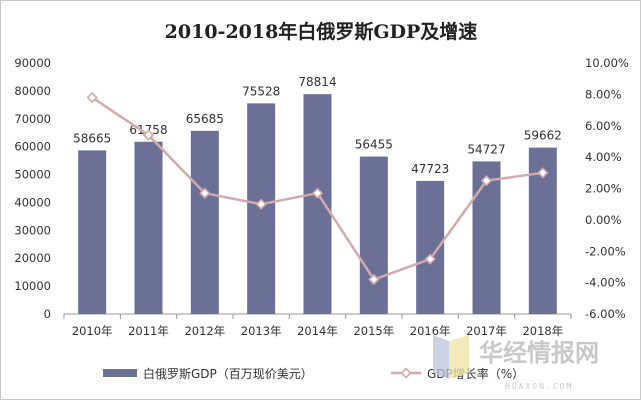 This screenshot has height=400, width=641. I want to click on y-left-tick-label: 80000, so click(32, 91).